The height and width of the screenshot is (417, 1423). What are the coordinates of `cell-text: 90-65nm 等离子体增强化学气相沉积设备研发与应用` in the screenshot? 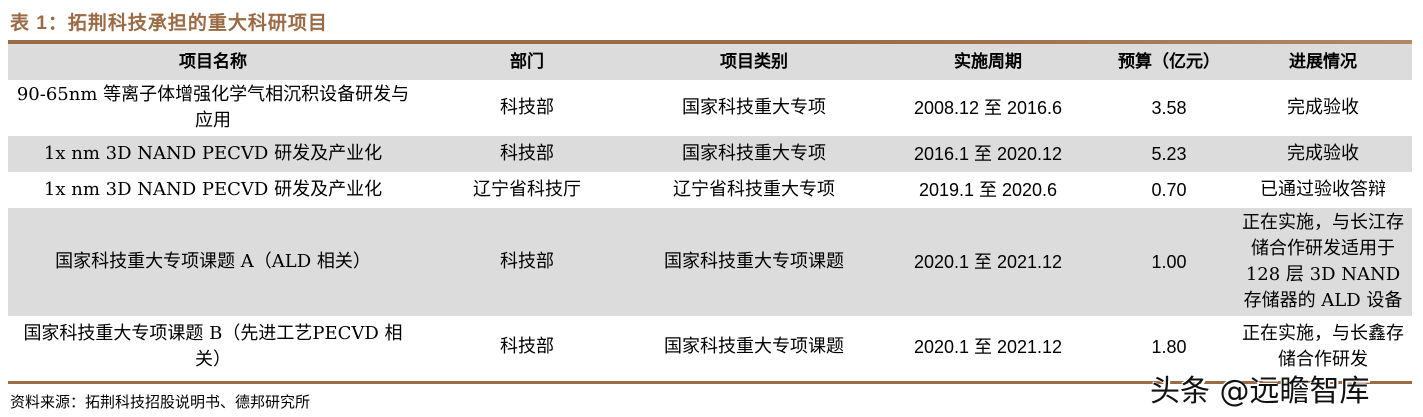 It's located at (213, 107).